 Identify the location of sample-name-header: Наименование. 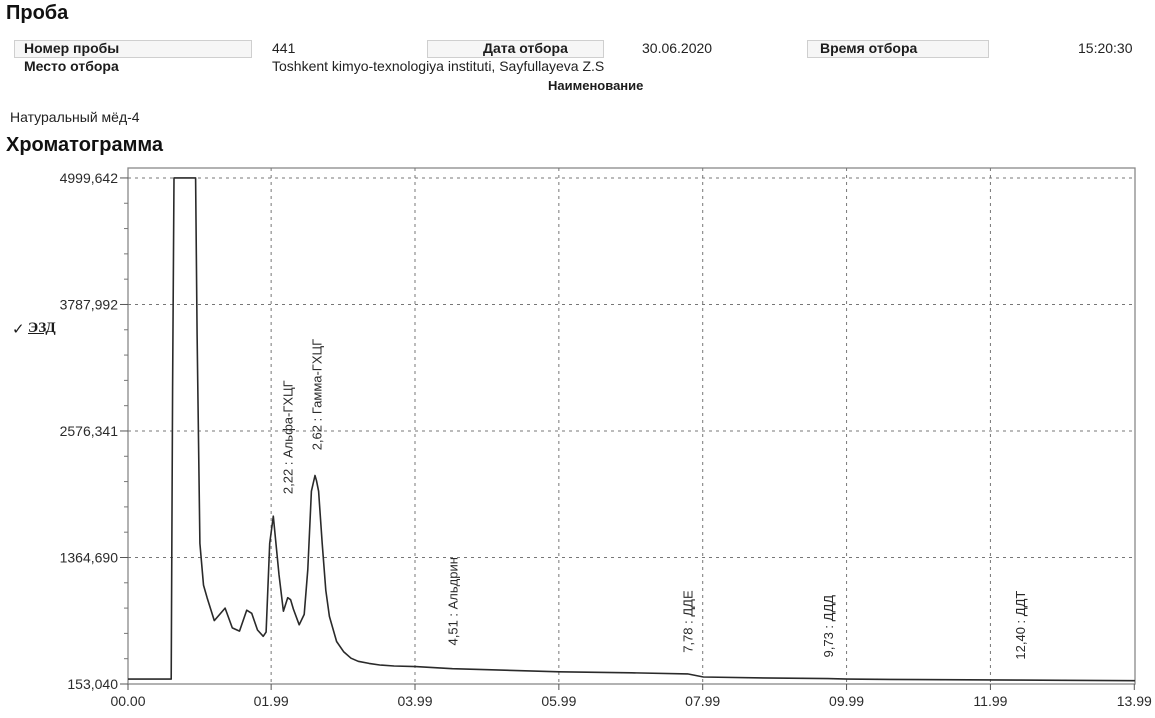
(596, 85).